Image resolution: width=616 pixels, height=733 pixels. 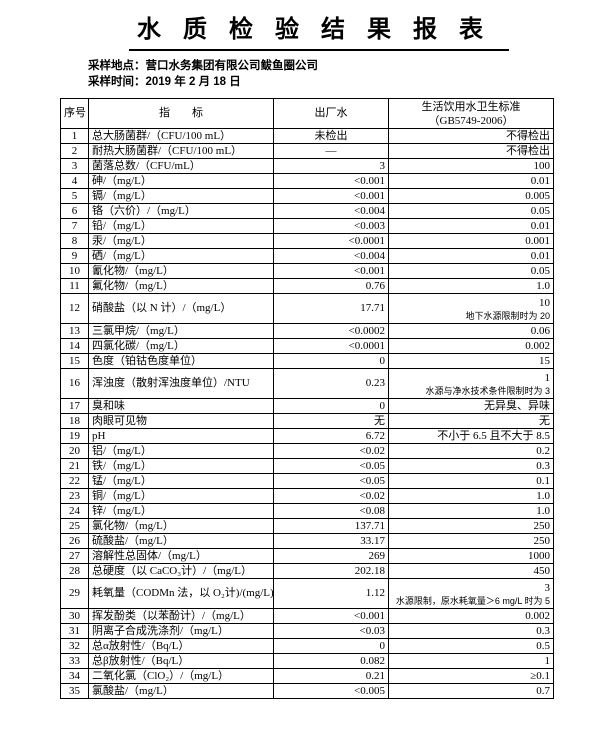 I want to click on standard-value: 无, so click(x=544, y=420).